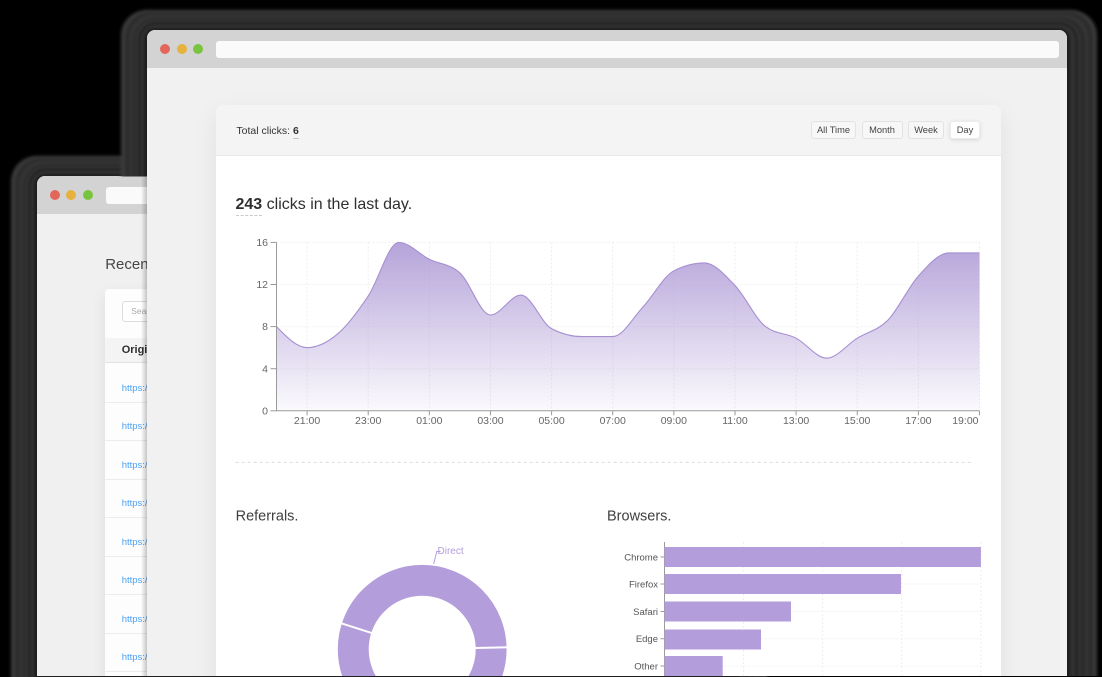 The height and width of the screenshot is (677, 1102). What do you see at coordinates (645, 612) in the screenshot?
I see `svg-text: Safari` at bounding box center [645, 612].